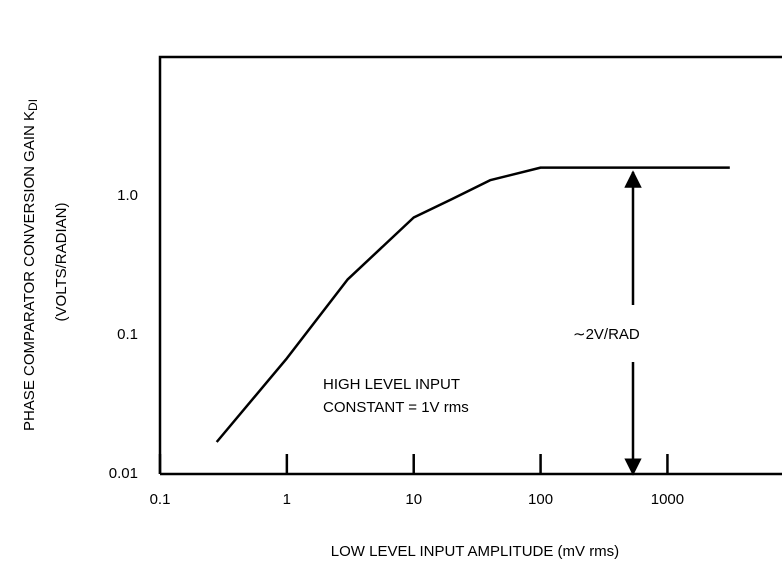 Image resolution: width=783 pixels, height=563 pixels. Describe the element at coordinates (123, 473) in the screenshot. I see `y-tick-label: 0.01` at that location.